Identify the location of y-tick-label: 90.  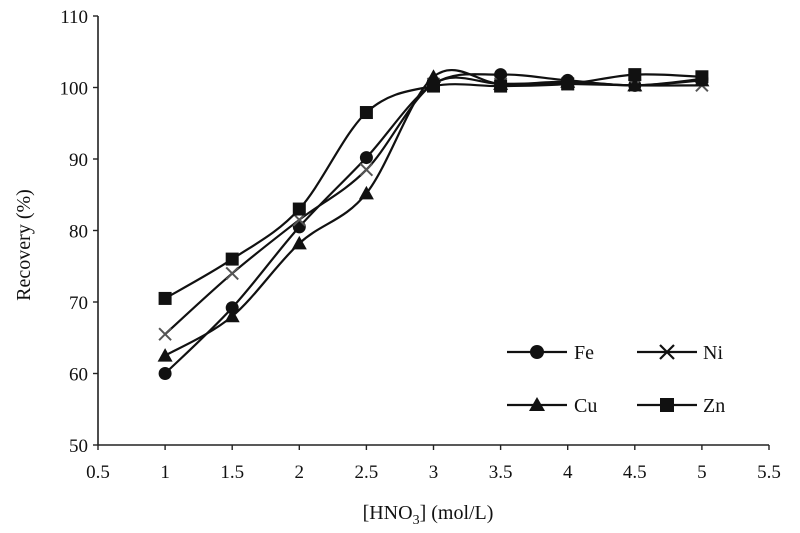
(78, 160).